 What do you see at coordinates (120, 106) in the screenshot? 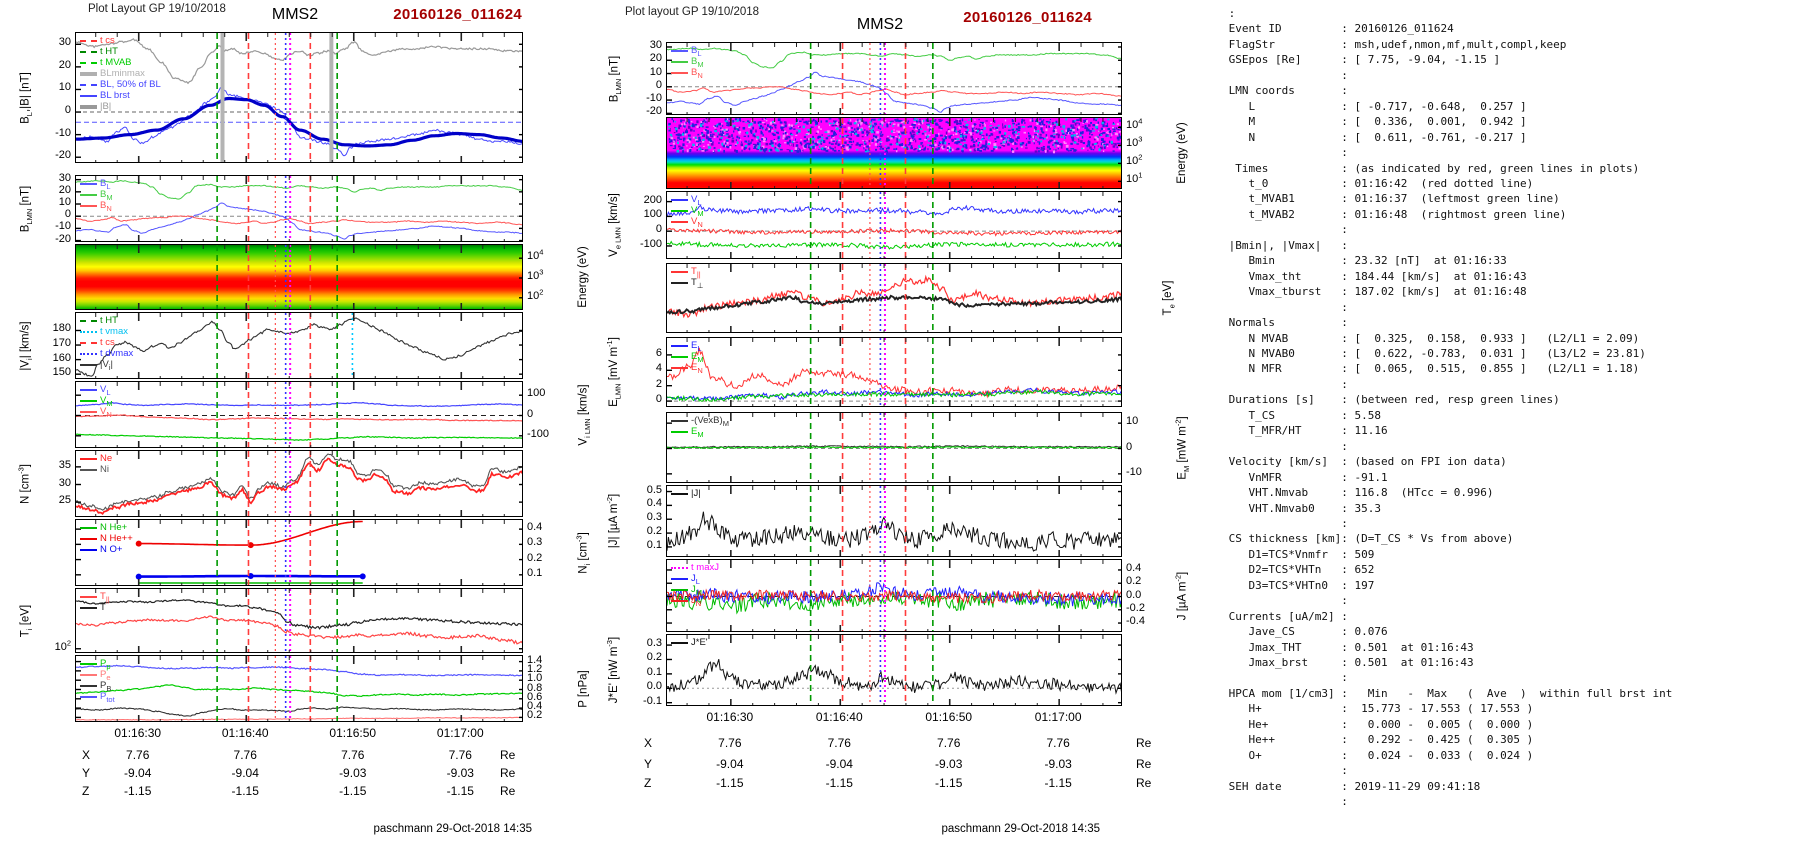
I see `legend-item: |B|` at bounding box center [120, 106].